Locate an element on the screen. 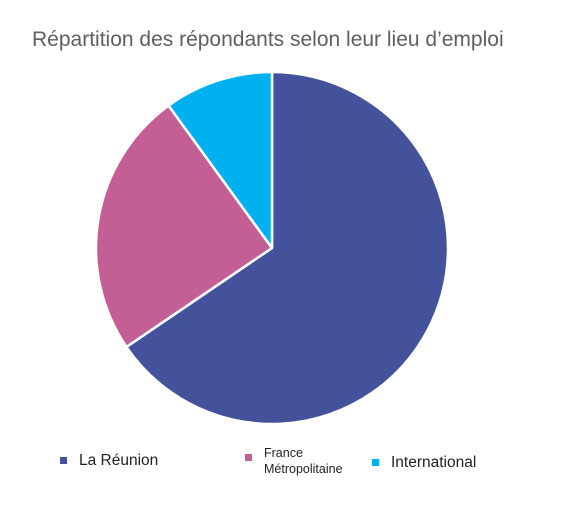 The width and height of the screenshot is (579, 512). legend-swatch-france-metropolitaine is located at coordinates (248, 457).